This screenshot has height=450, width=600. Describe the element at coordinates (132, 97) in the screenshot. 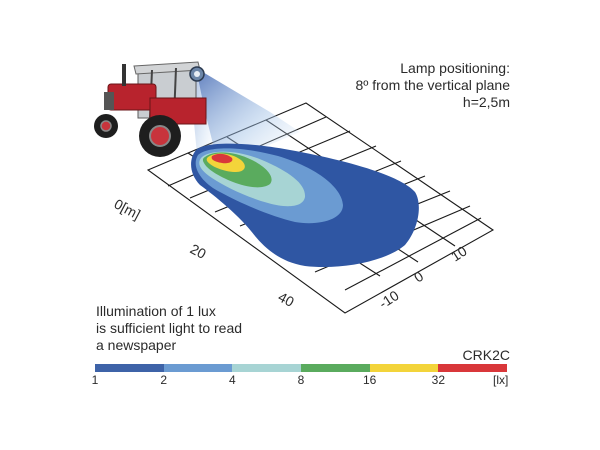

I see `tractor-hood` at that location.